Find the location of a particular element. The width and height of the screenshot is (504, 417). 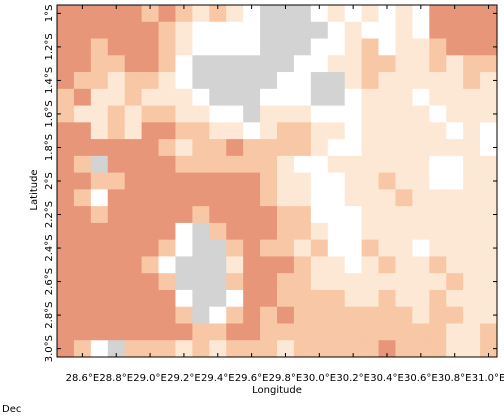

x-tick-label: 30.8°E is located at coordinates (455, 378).